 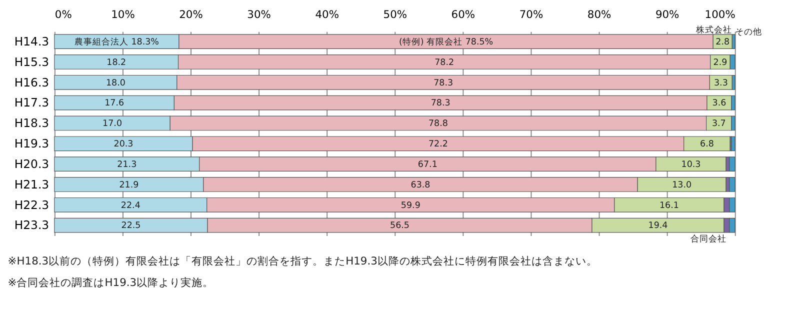 I want to click on data-label: 6.8, so click(x=707, y=145).